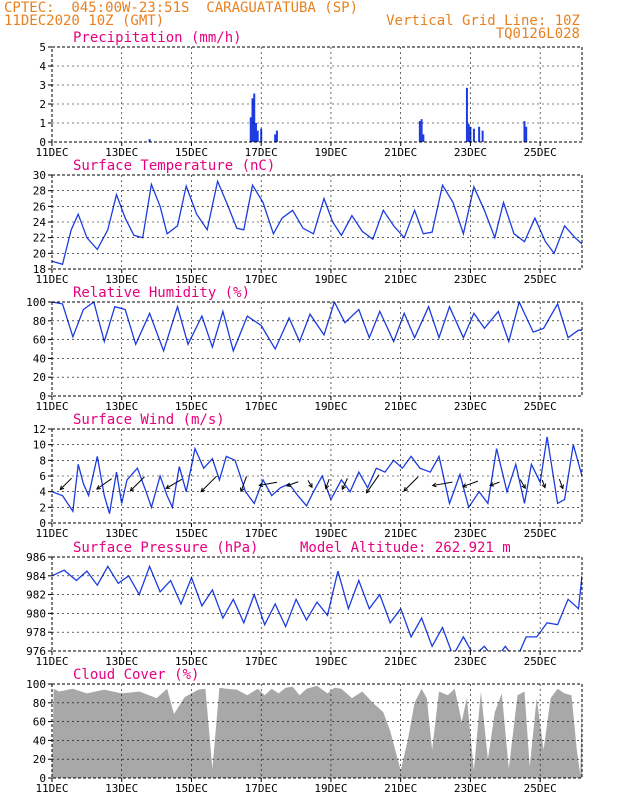 This screenshot has width=618, height=800. What do you see at coordinates (39, 269) in the screenshot?
I see `y-tick-label: 18` at bounding box center [39, 269].